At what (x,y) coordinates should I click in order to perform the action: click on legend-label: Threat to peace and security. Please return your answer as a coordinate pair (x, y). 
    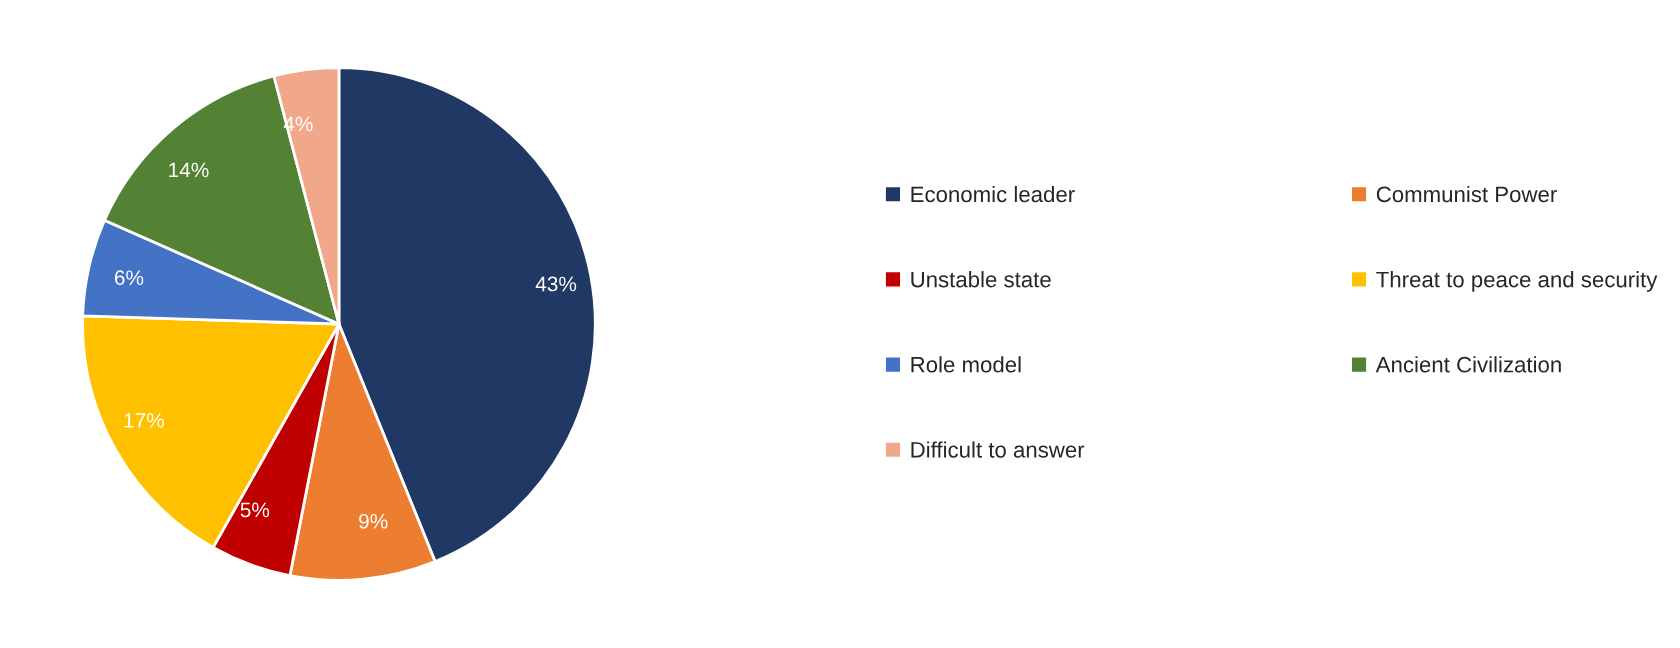
    Looking at the image, I should click on (1517, 281).